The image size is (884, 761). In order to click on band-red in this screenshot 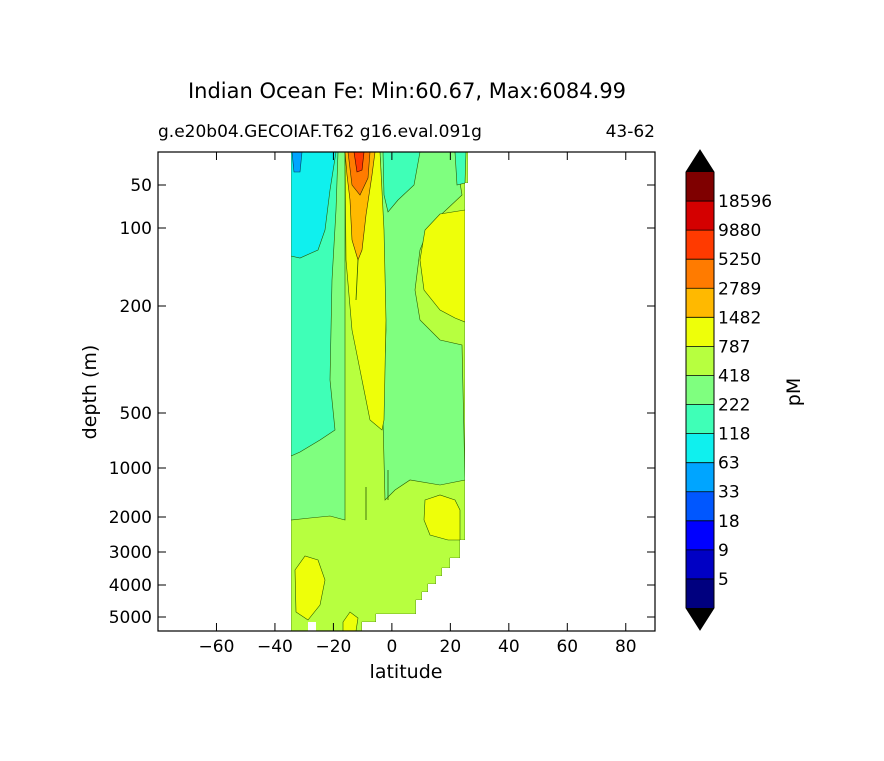, I will do `click(359, 162)`.